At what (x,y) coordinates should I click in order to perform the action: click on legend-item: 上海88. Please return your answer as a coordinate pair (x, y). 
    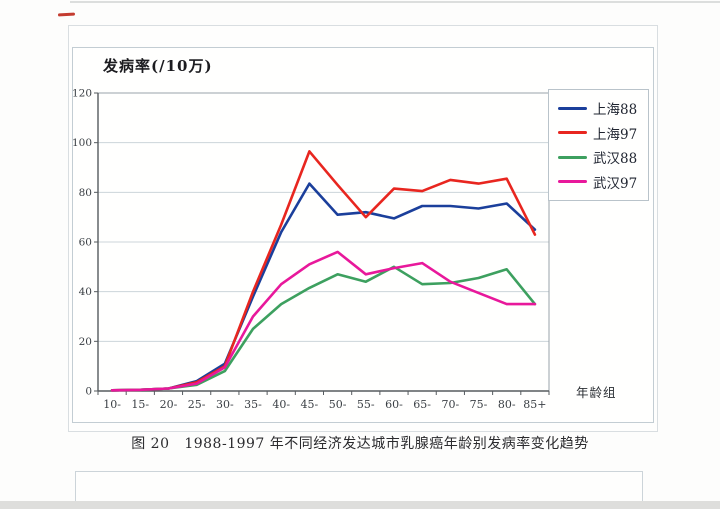
    Looking at the image, I should click on (603, 108).